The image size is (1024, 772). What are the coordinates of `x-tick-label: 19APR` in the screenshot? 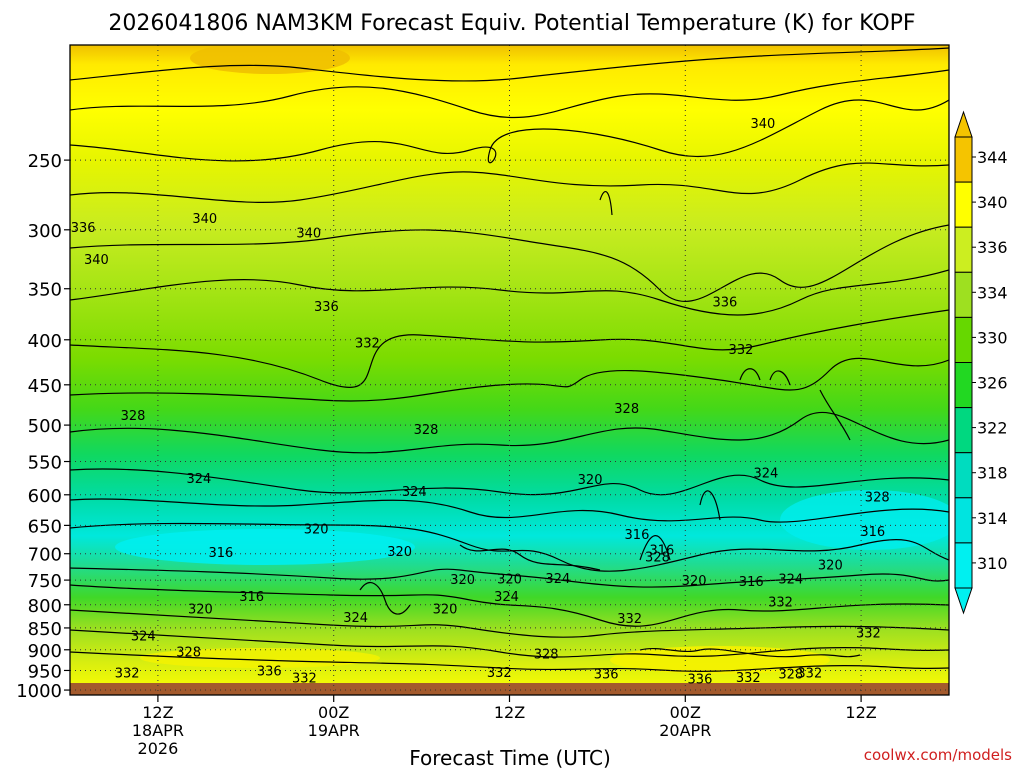 It's located at (334, 730).